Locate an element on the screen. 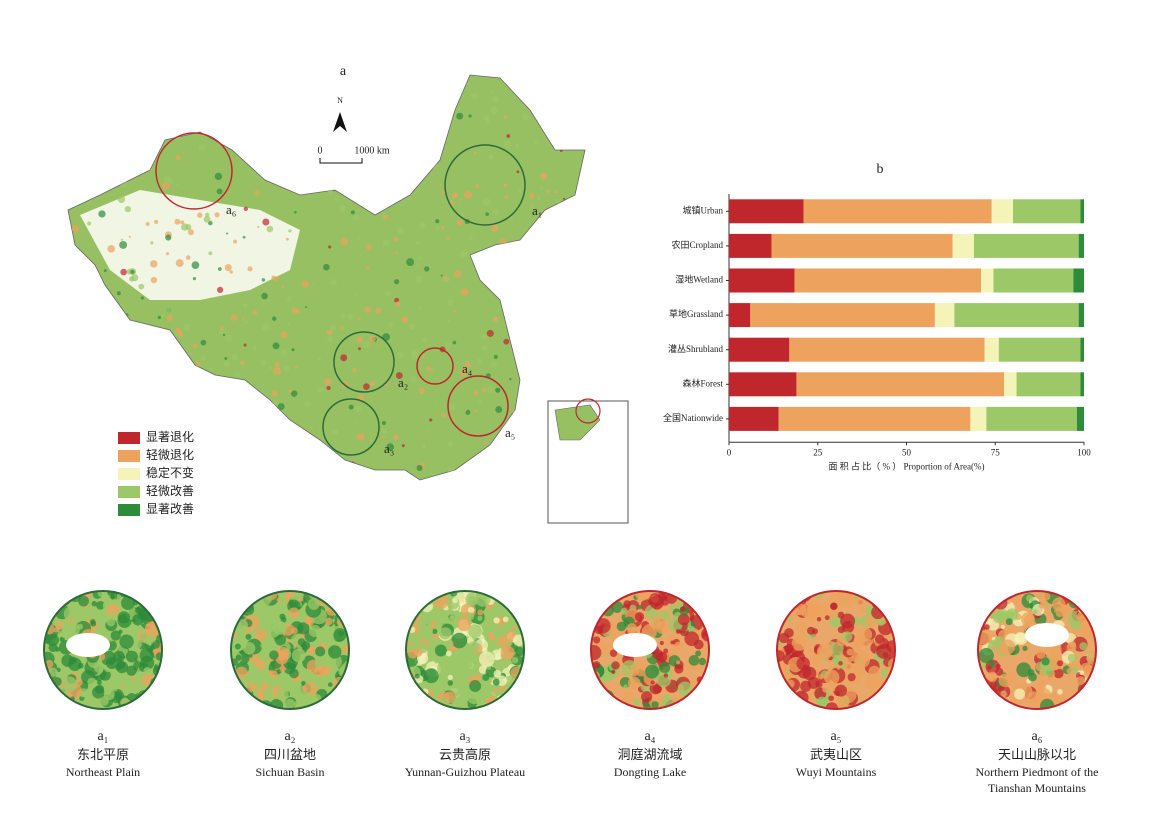 The image size is (1155, 821). inset-english: Northern Piedmont of the is located at coordinates (1037, 772).